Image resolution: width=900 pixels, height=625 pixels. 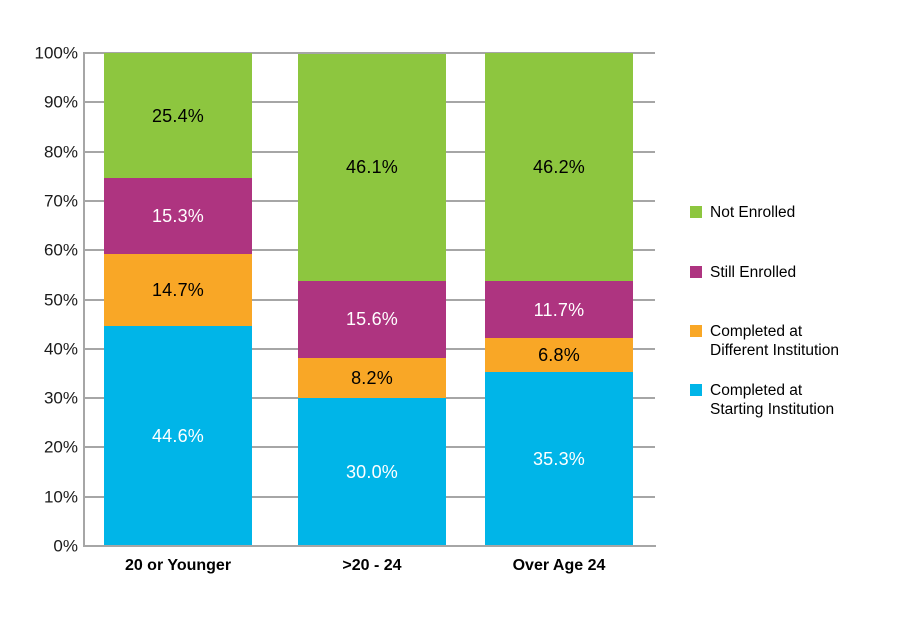 I want to click on bar-segment-value-label: 35.3%, so click(x=559, y=458).